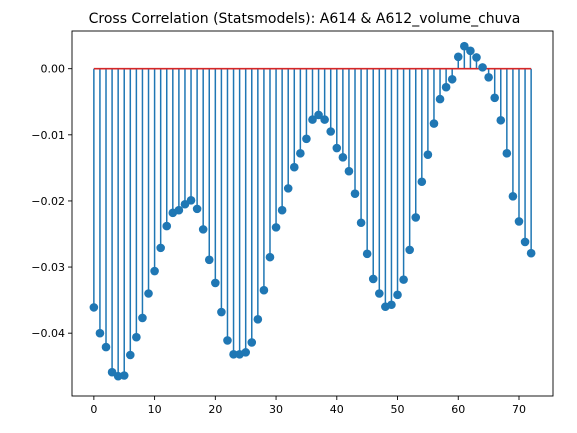 This screenshot has width=577, height=433. Describe the element at coordinates (93, 409) in the screenshot. I see `x-tick-label: 0` at that location.